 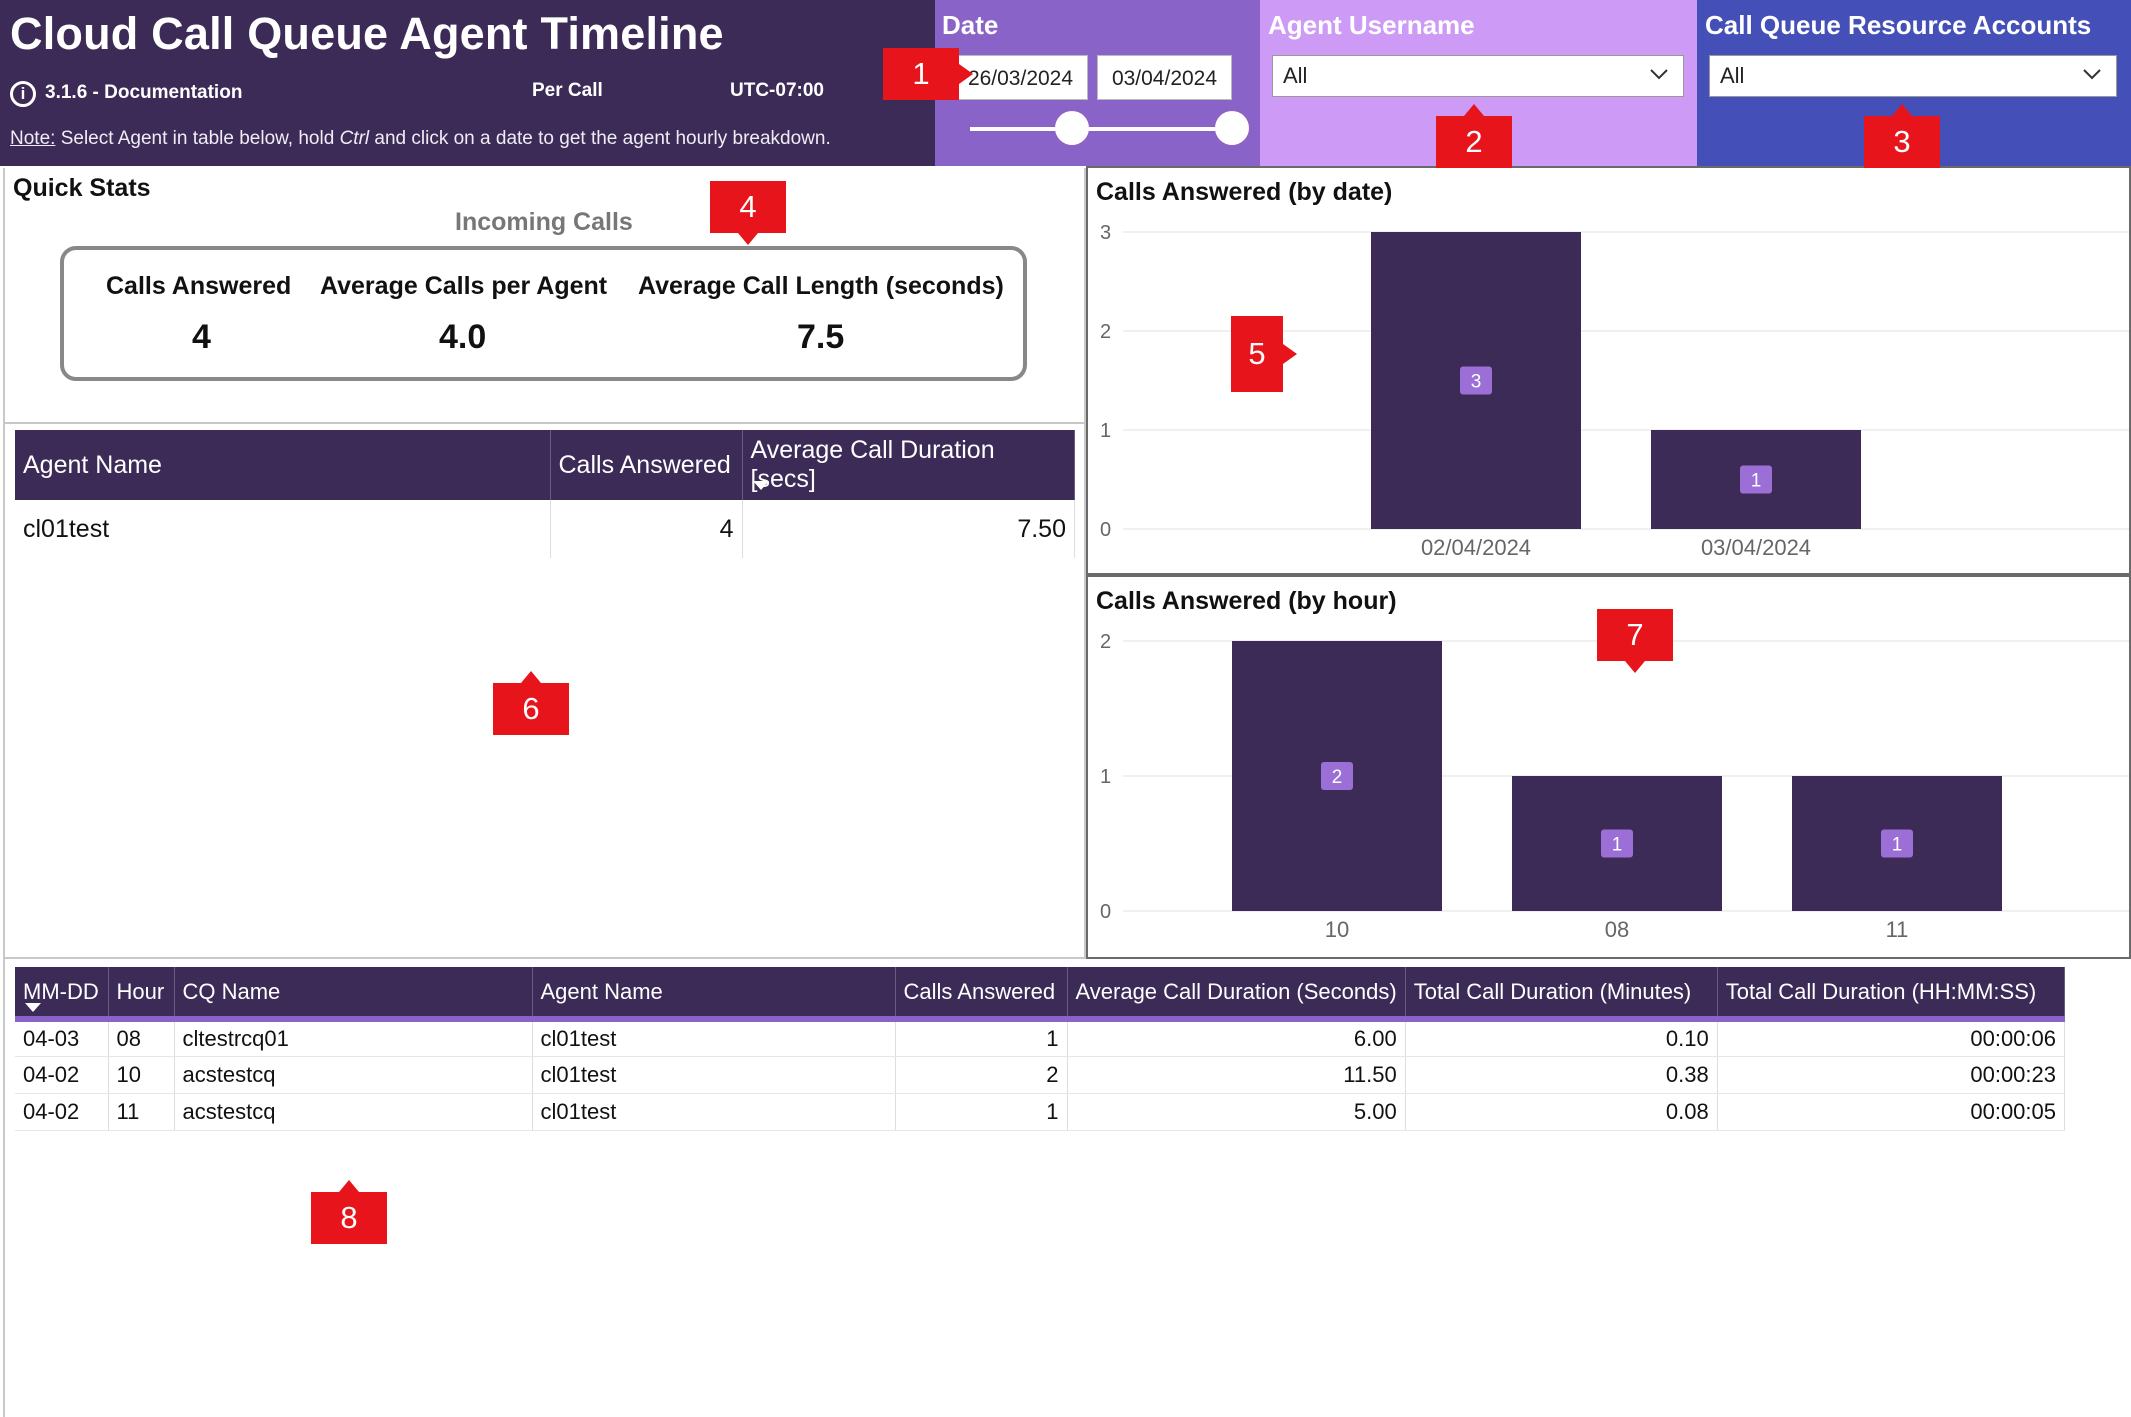 What do you see at coordinates (23, 94) in the screenshot?
I see `info-icon: i` at bounding box center [23, 94].